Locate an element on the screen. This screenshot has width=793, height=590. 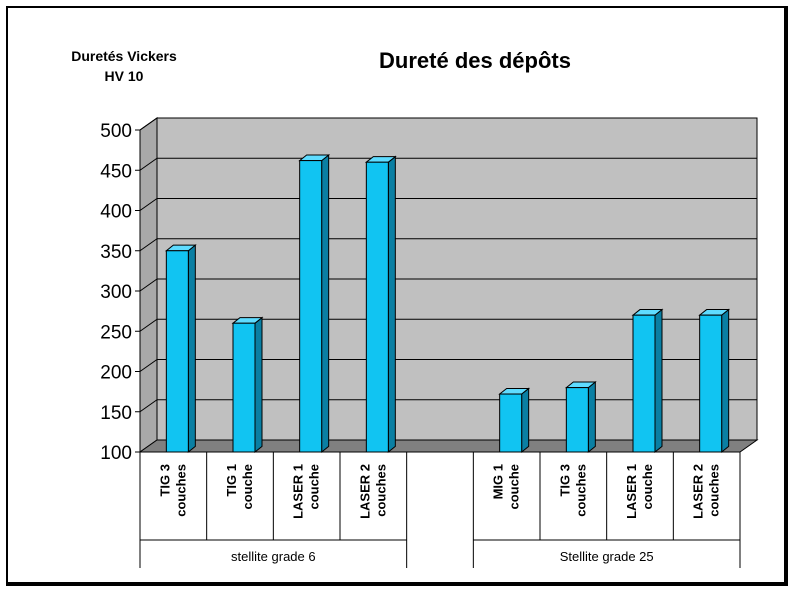
x-group-label: Stellite grade 25 is located at coordinates (607, 556).